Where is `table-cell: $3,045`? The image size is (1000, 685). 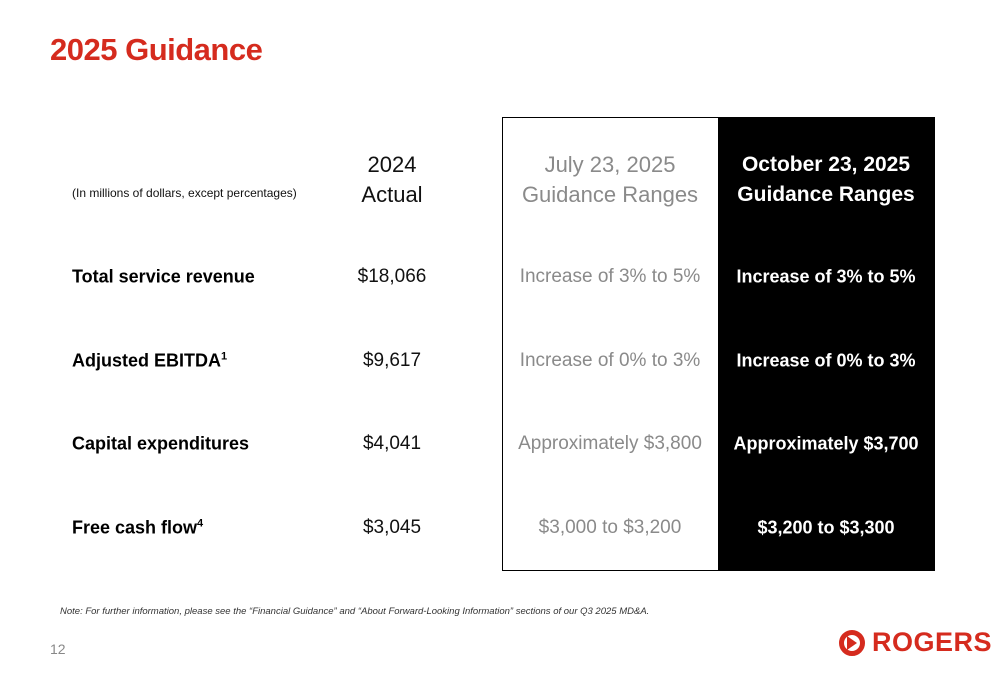 table-cell: $3,045 is located at coordinates (392, 527).